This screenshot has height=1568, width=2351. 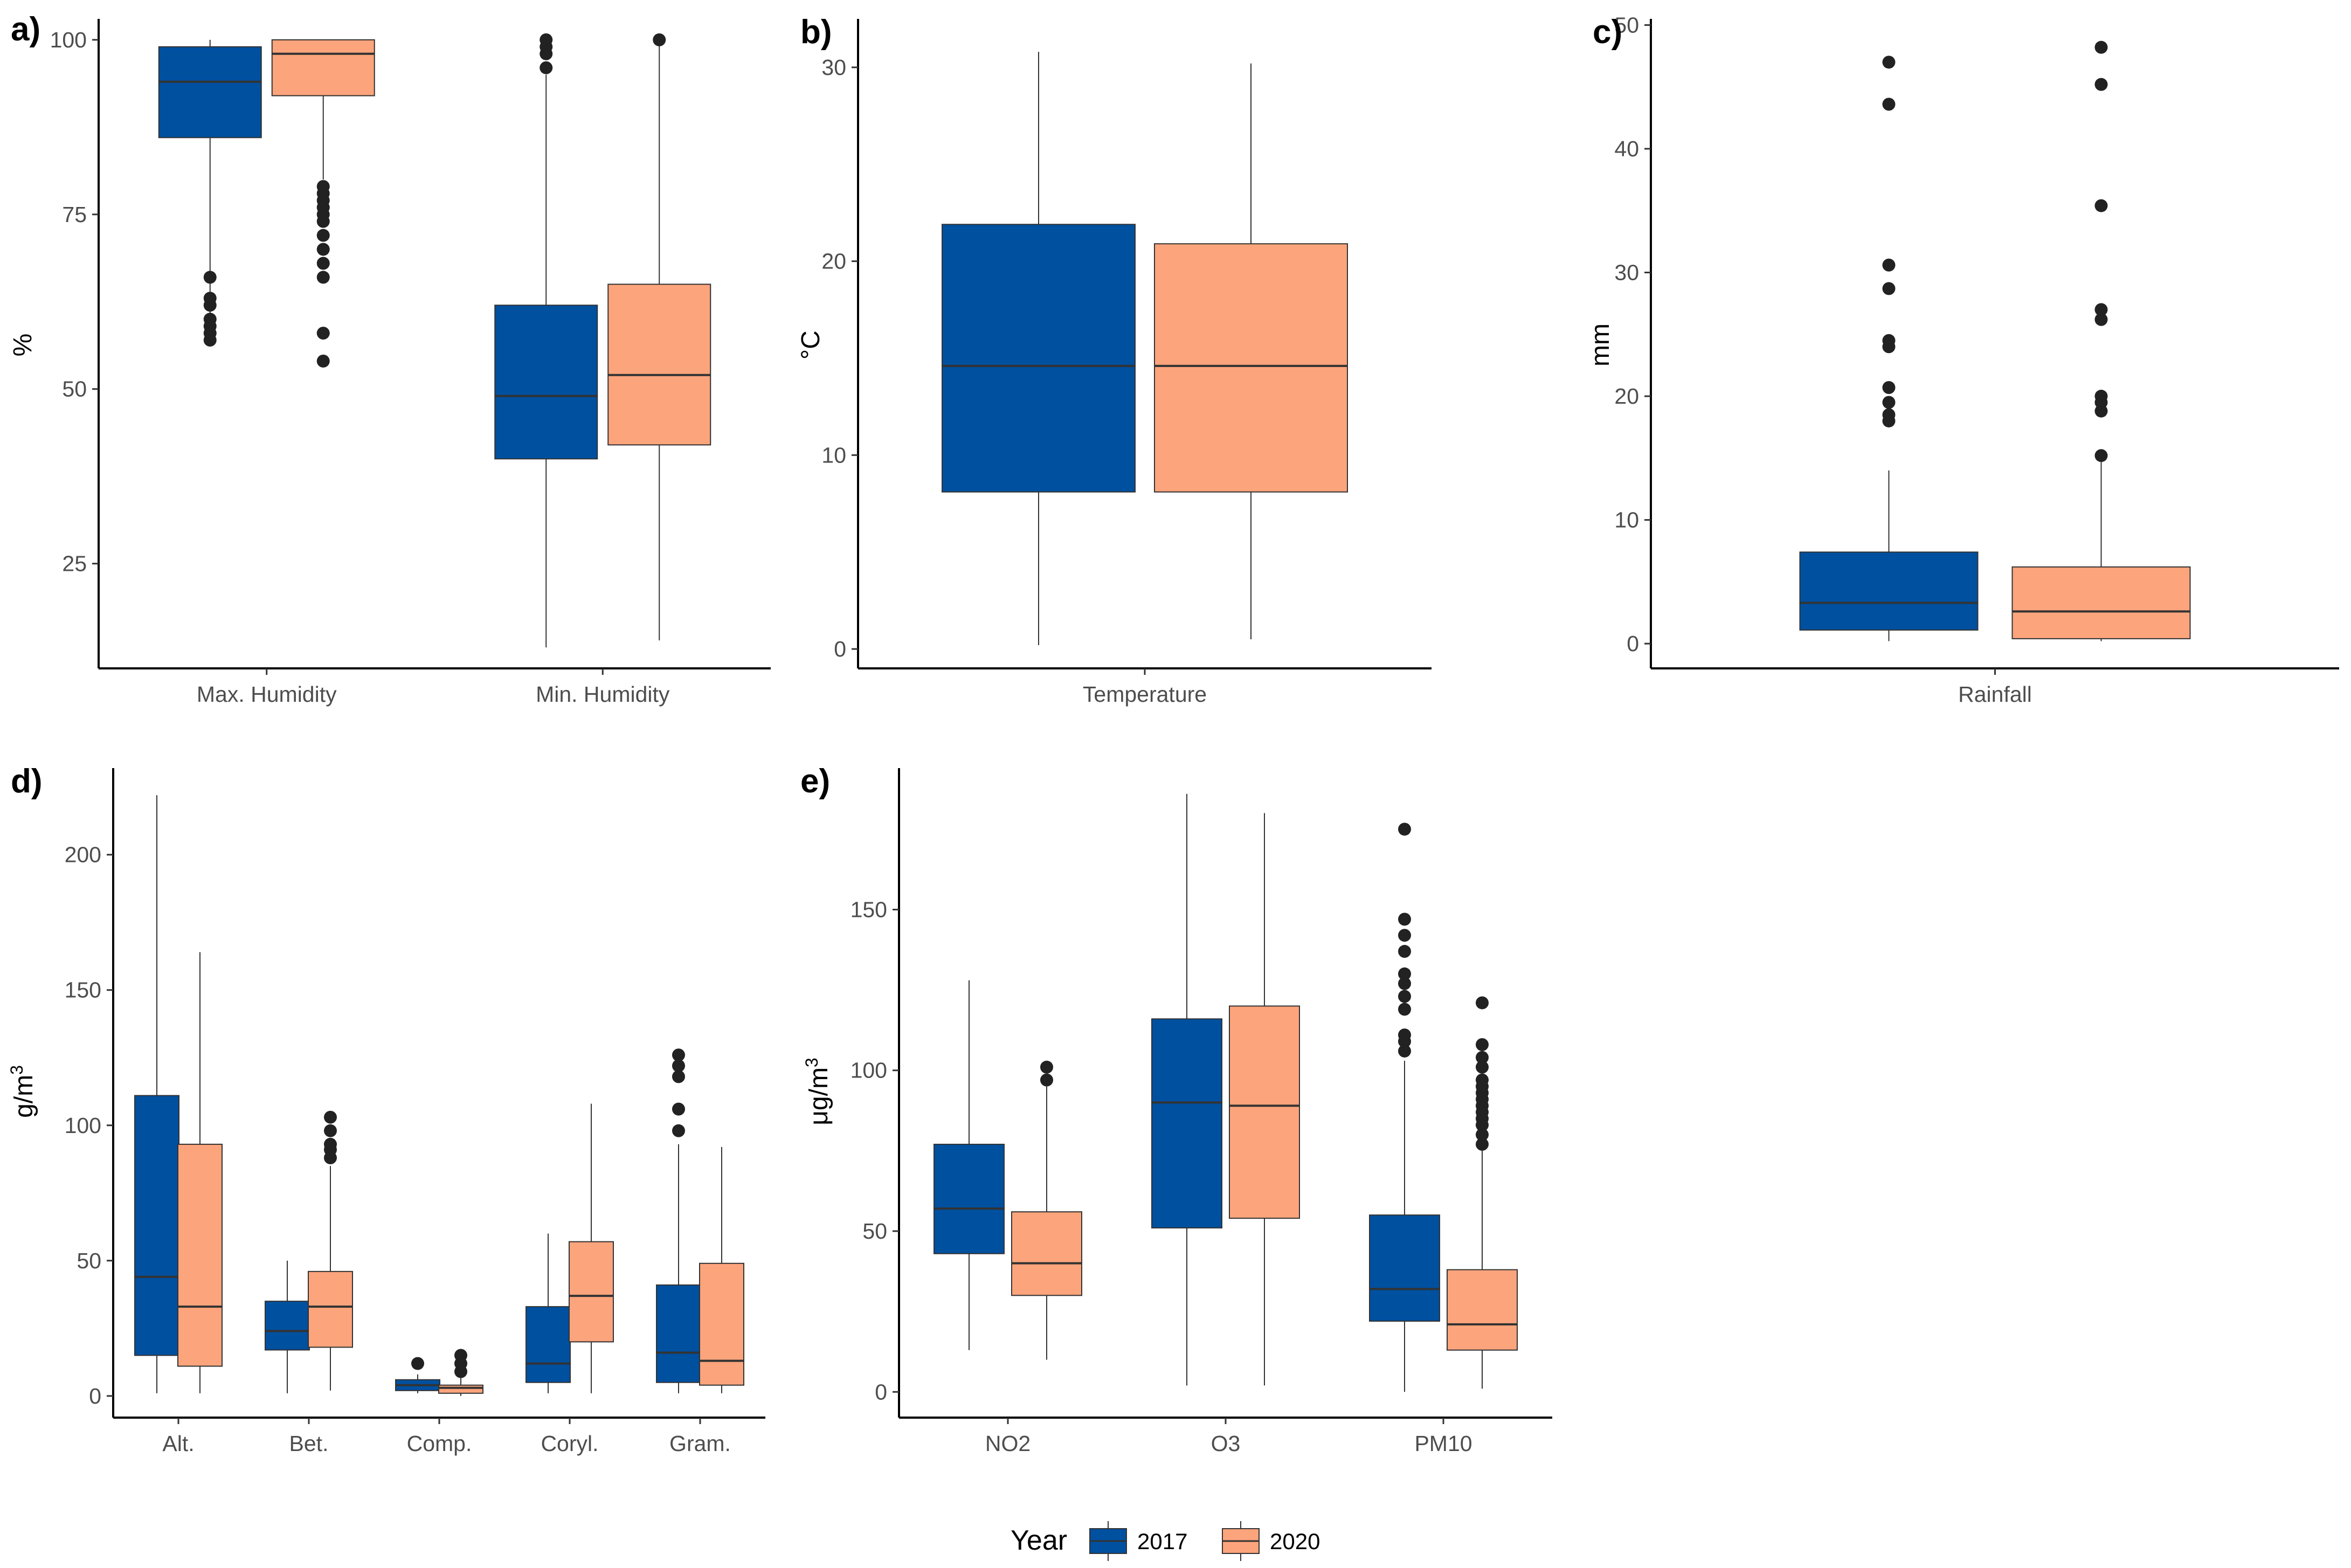 What do you see at coordinates (569, 1443) in the screenshot?
I see `x-tick-label: Coryl.` at bounding box center [569, 1443].